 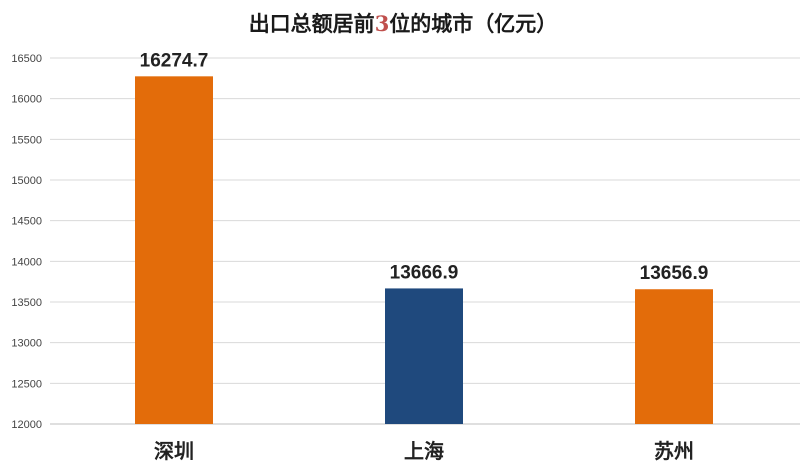 What do you see at coordinates (26, 425) in the screenshot?
I see `y-tick-label: 12000` at bounding box center [26, 425].